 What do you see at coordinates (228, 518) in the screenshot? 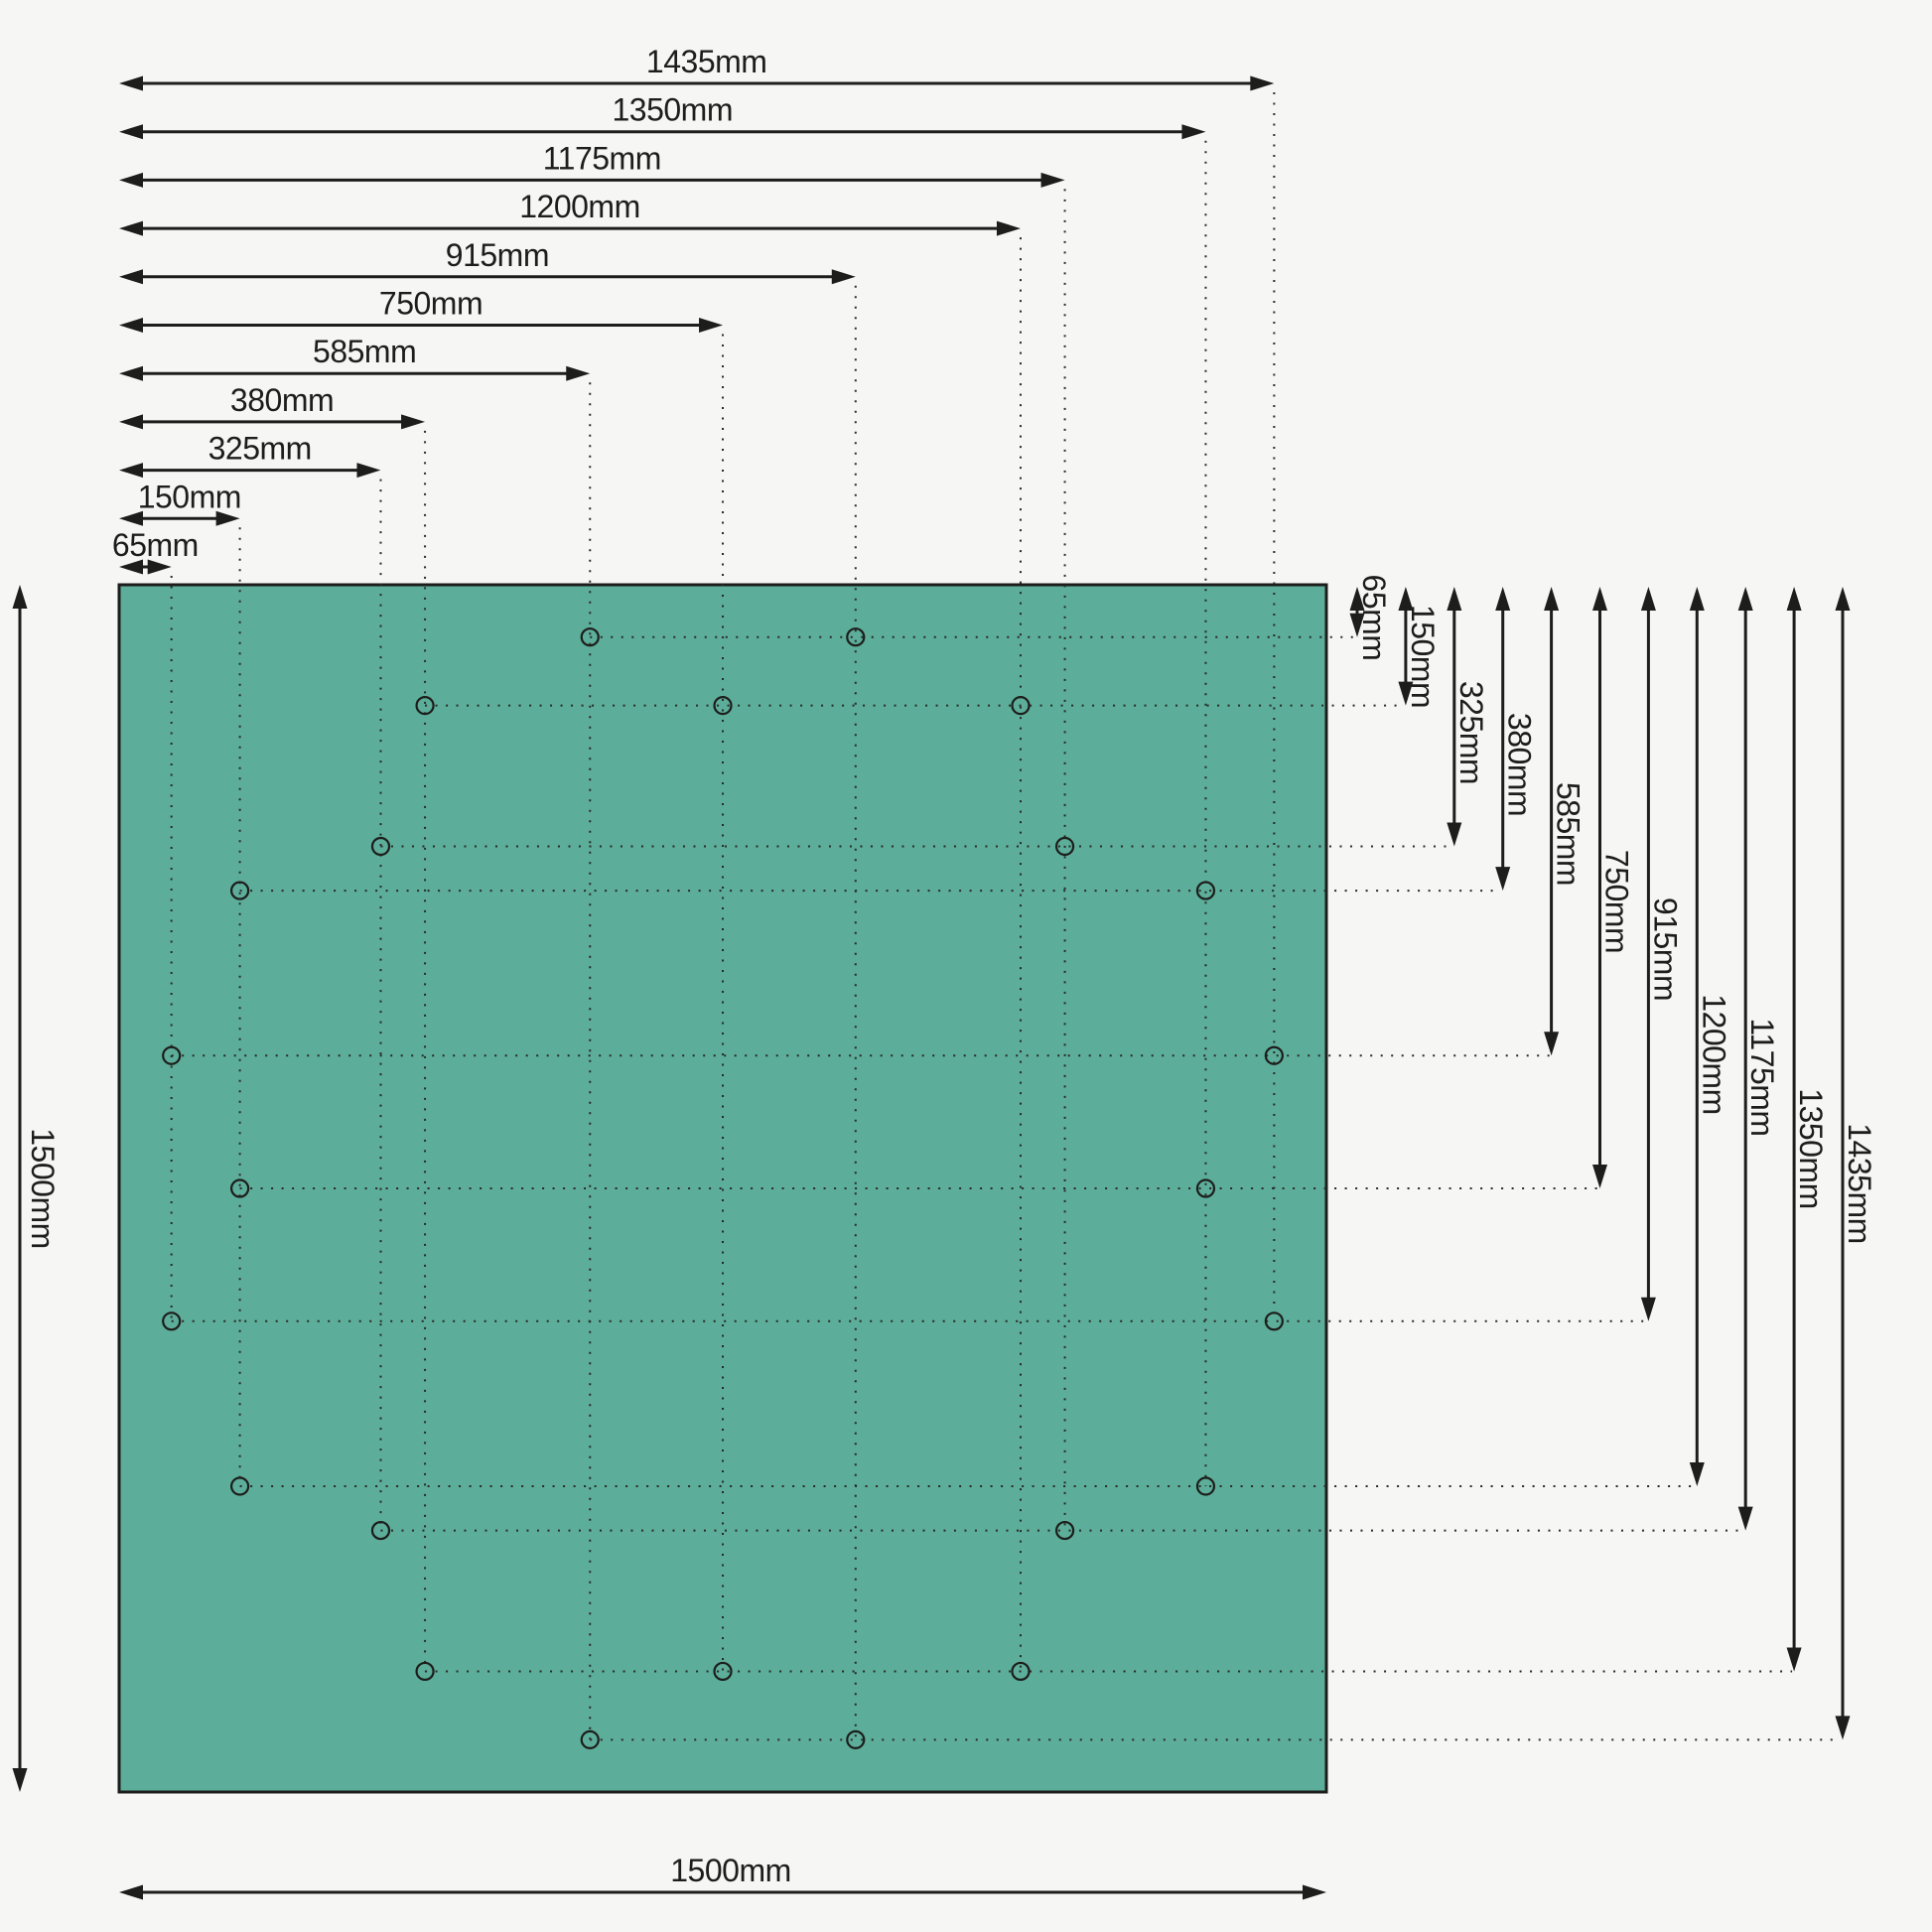
I see `top-dim-150mm-head-end` at bounding box center [228, 518].